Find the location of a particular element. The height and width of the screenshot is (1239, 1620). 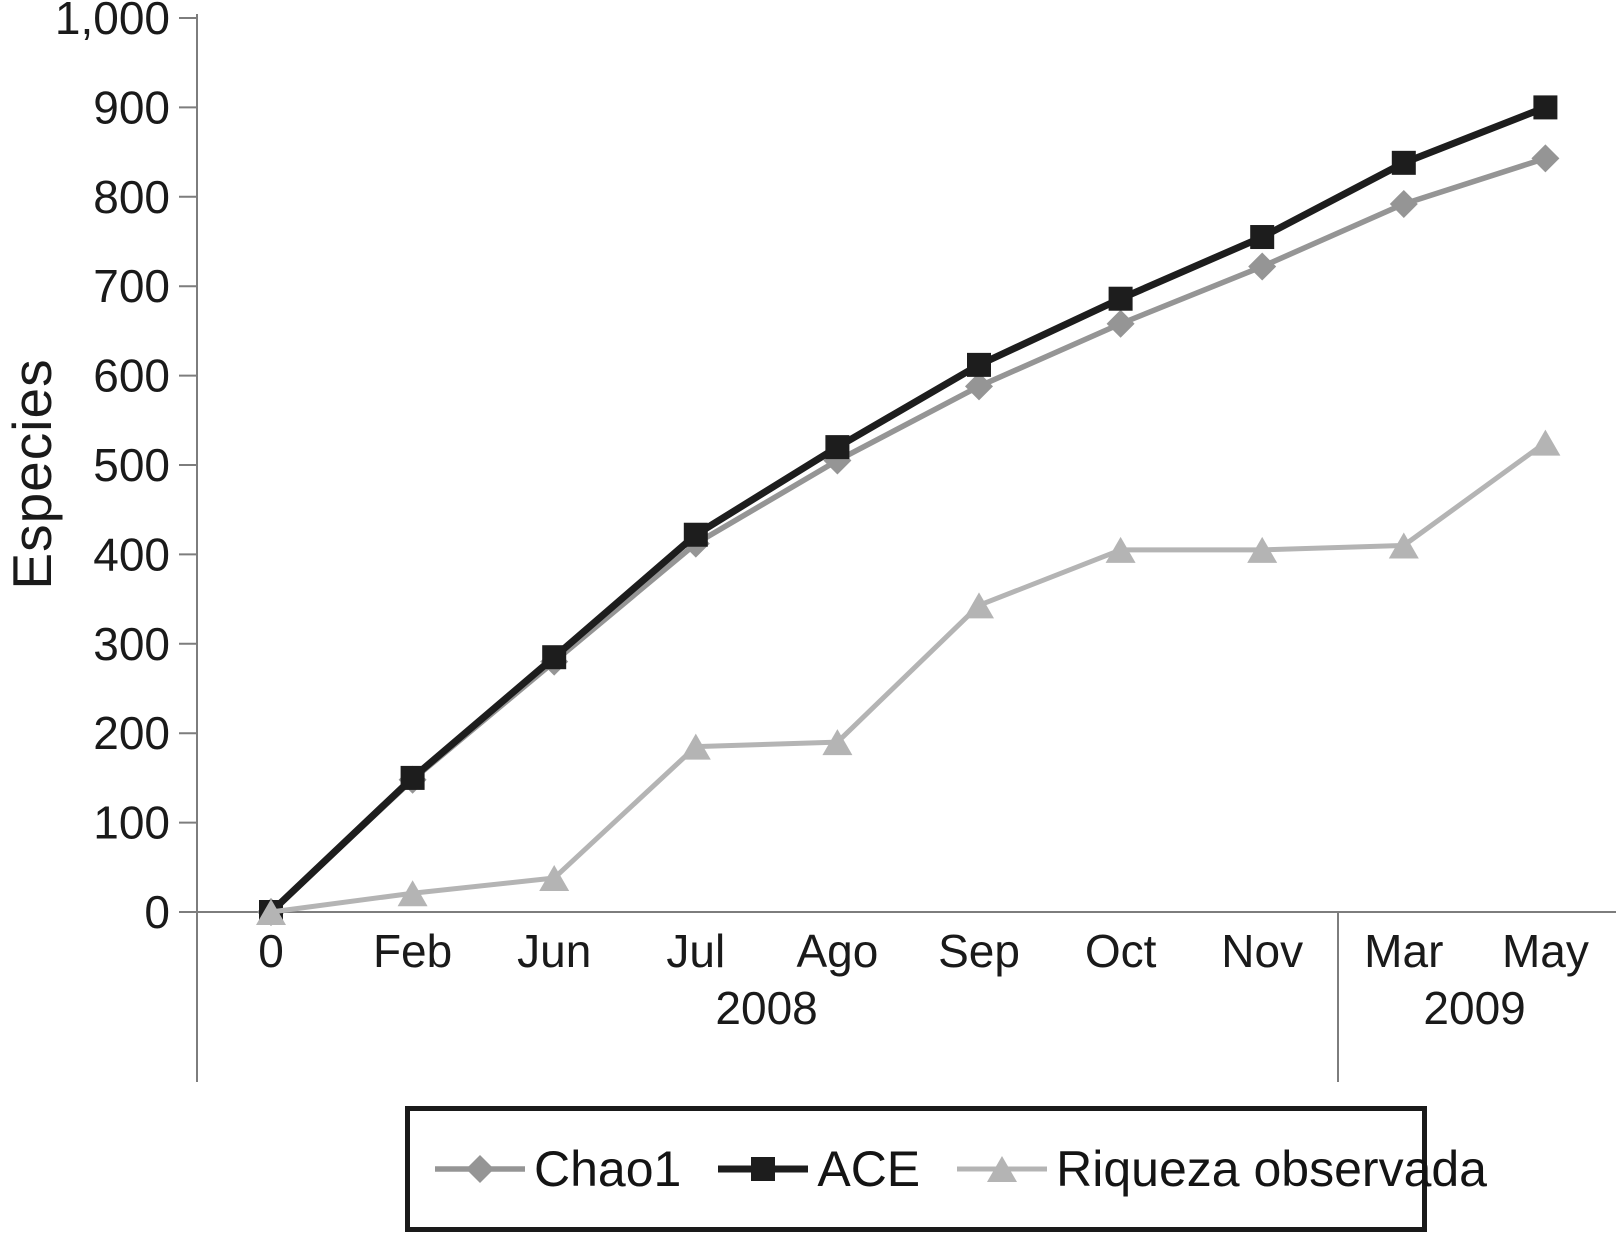

legend-label-chao1: Chao1 is located at coordinates (608, 1169).